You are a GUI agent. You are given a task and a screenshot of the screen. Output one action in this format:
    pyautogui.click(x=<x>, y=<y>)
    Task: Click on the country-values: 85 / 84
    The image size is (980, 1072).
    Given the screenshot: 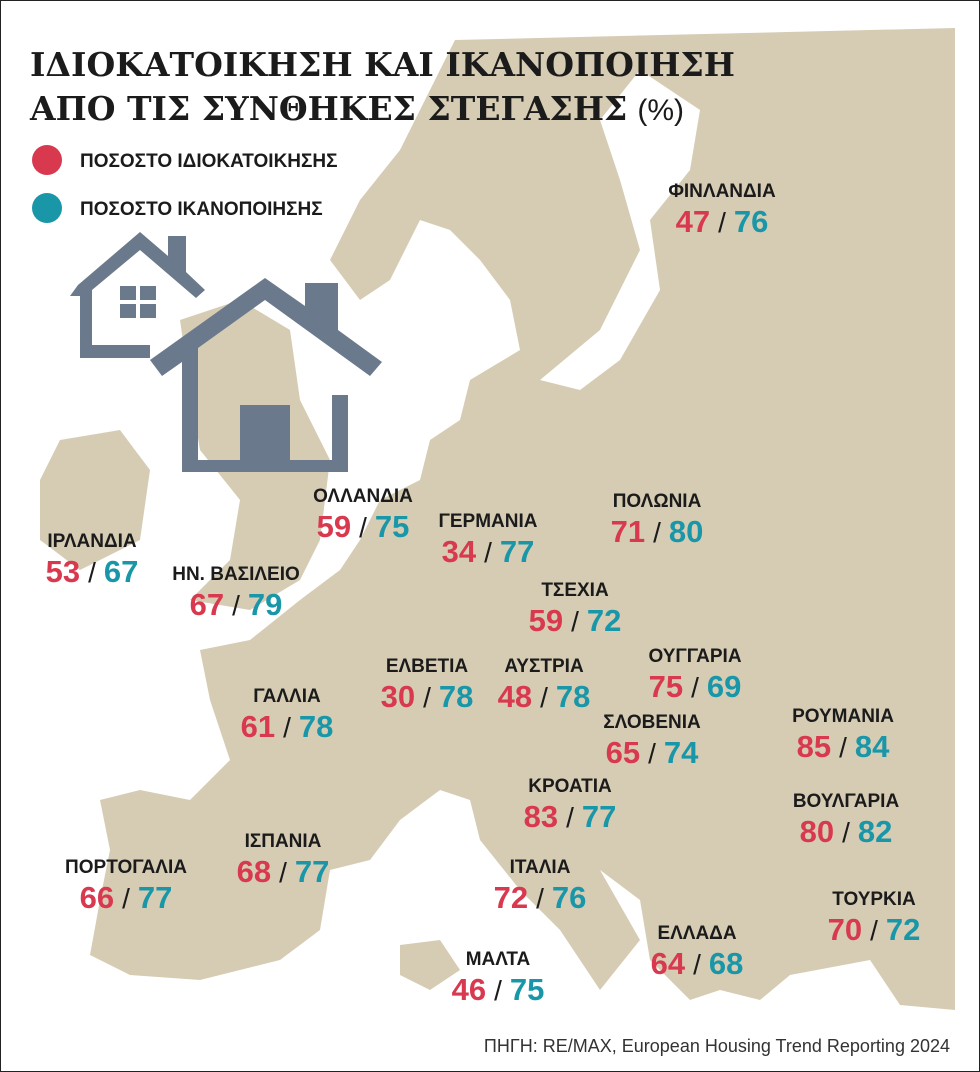 What is the action you would take?
    pyautogui.click(x=844, y=746)
    